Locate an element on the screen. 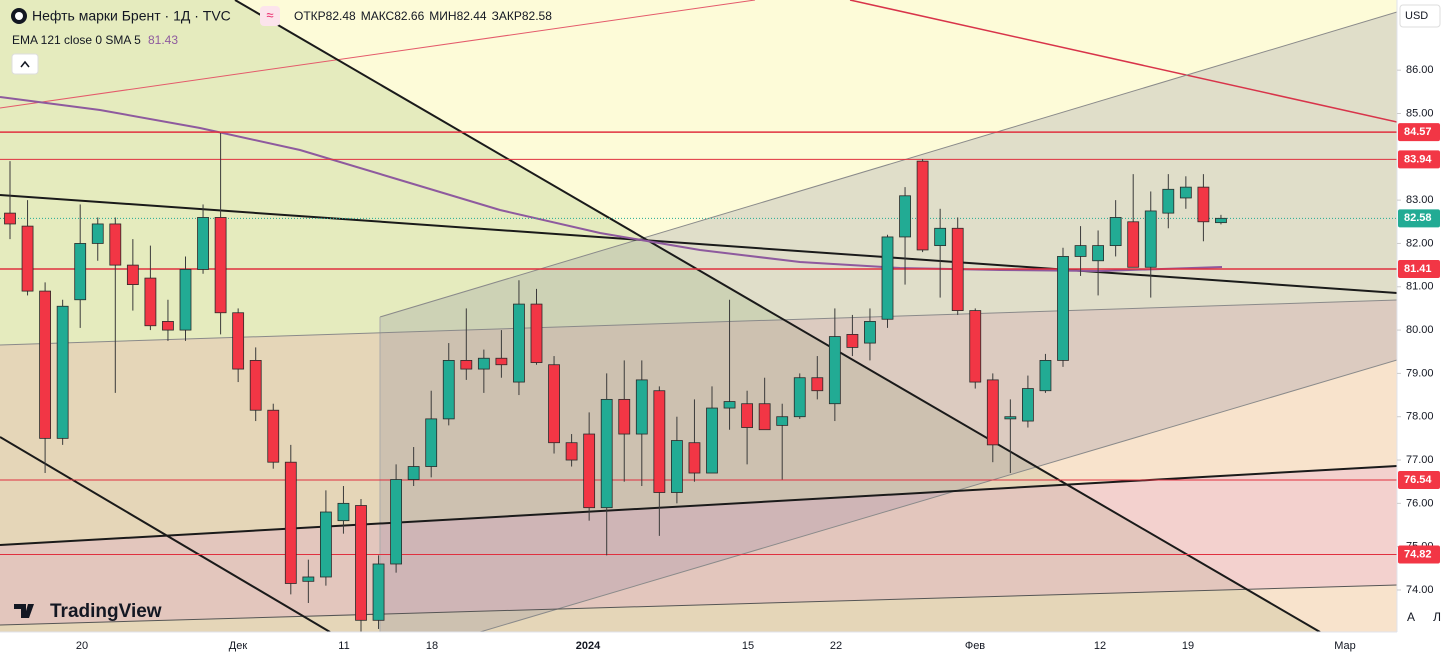 This screenshot has height=661, width=1452. ohlc-value: 82.66 is located at coordinates (409, 16).